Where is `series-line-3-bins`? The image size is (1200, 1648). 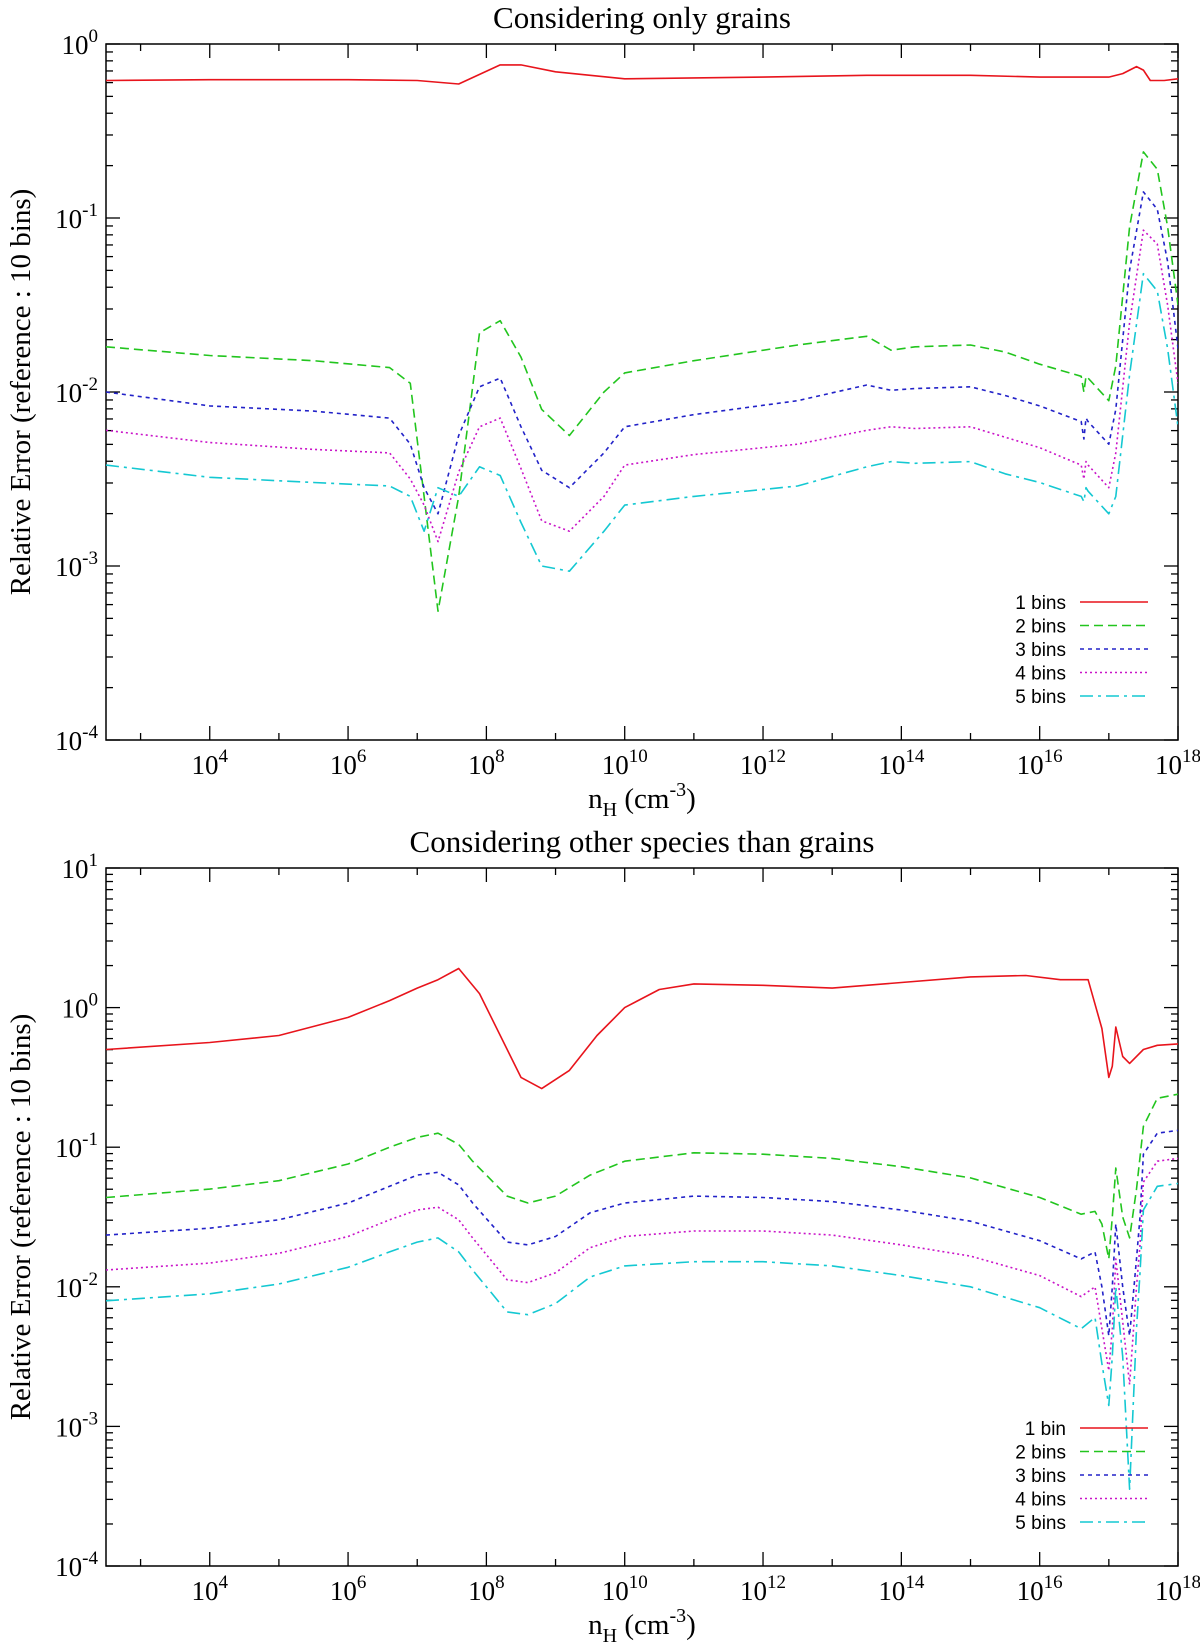 series-line-3-bins is located at coordinates (642, 1233).